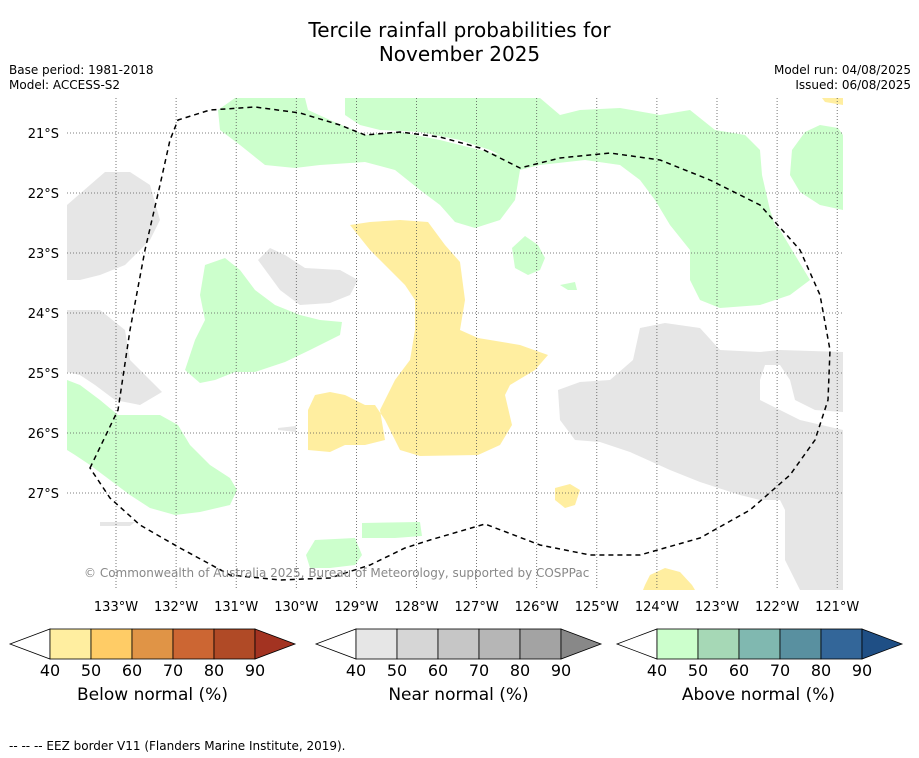 The image size is (919, 758). What do you see at coordinates (853, 85) in the screenshot?
I see `issued-date: Issued: 06/08/2025` at bounding box center [853, 85].